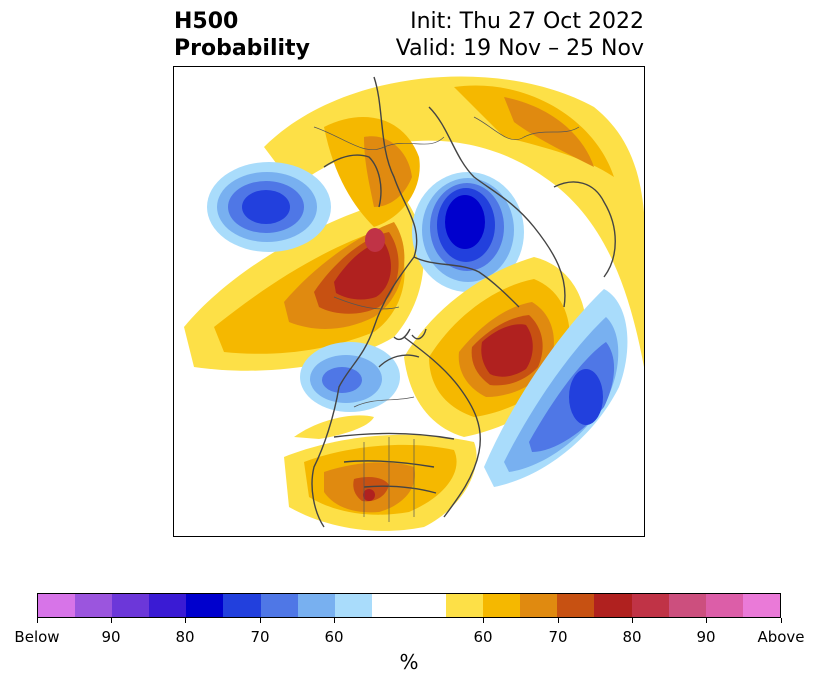 The width and height of the screenshot is (819, 686). What do you see at coordinates (242, 35) in the screenshot?
I see `chart-title-left: H500 Probability` at bounding box center [242, 35].